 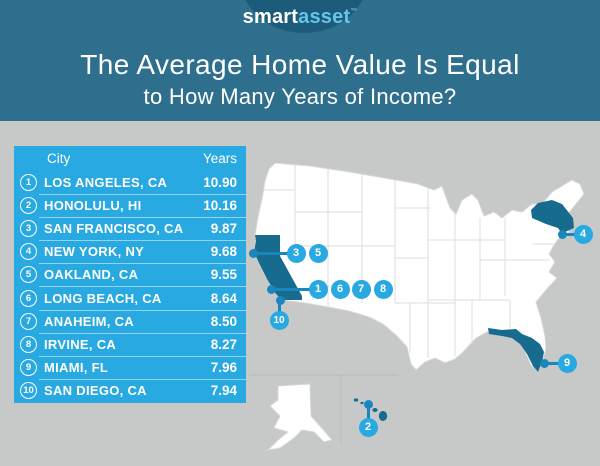 I want to click on title-line-1: The Average Home Value Is Equal, so click(x=300, y=64).